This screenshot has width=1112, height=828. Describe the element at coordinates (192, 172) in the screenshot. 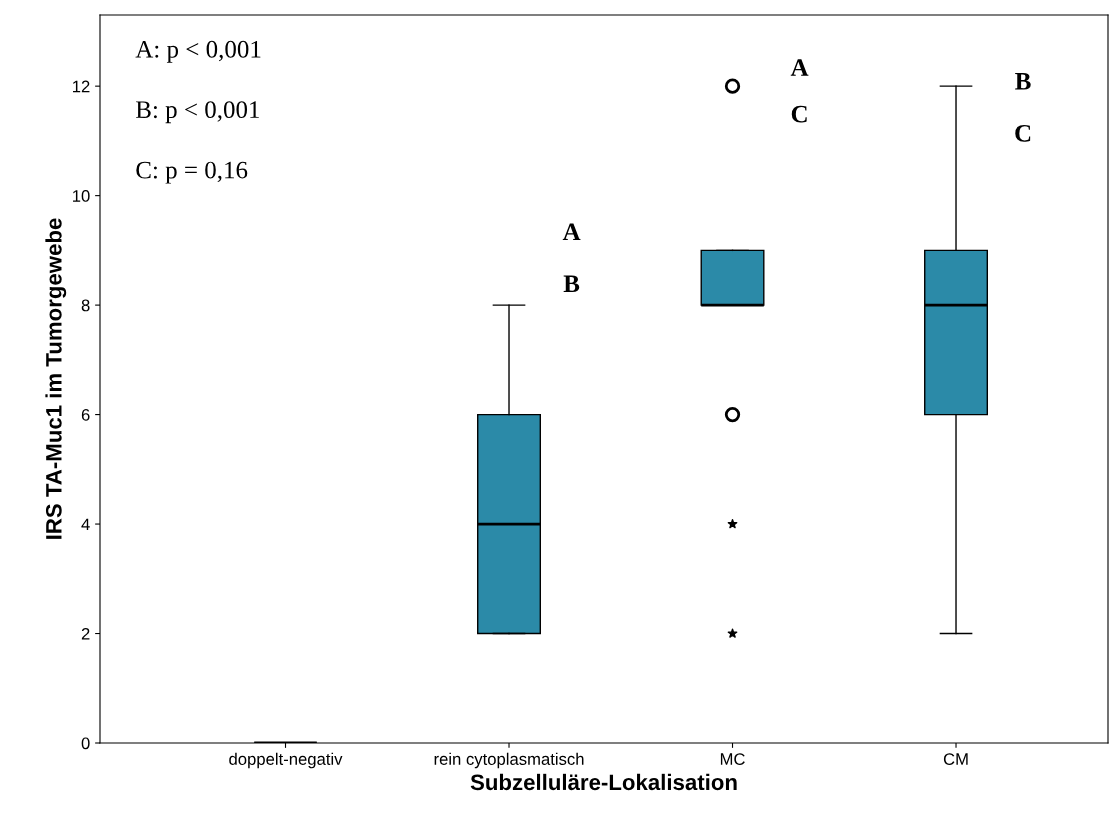

I see `annotation: C: p = 0,16` at that location.